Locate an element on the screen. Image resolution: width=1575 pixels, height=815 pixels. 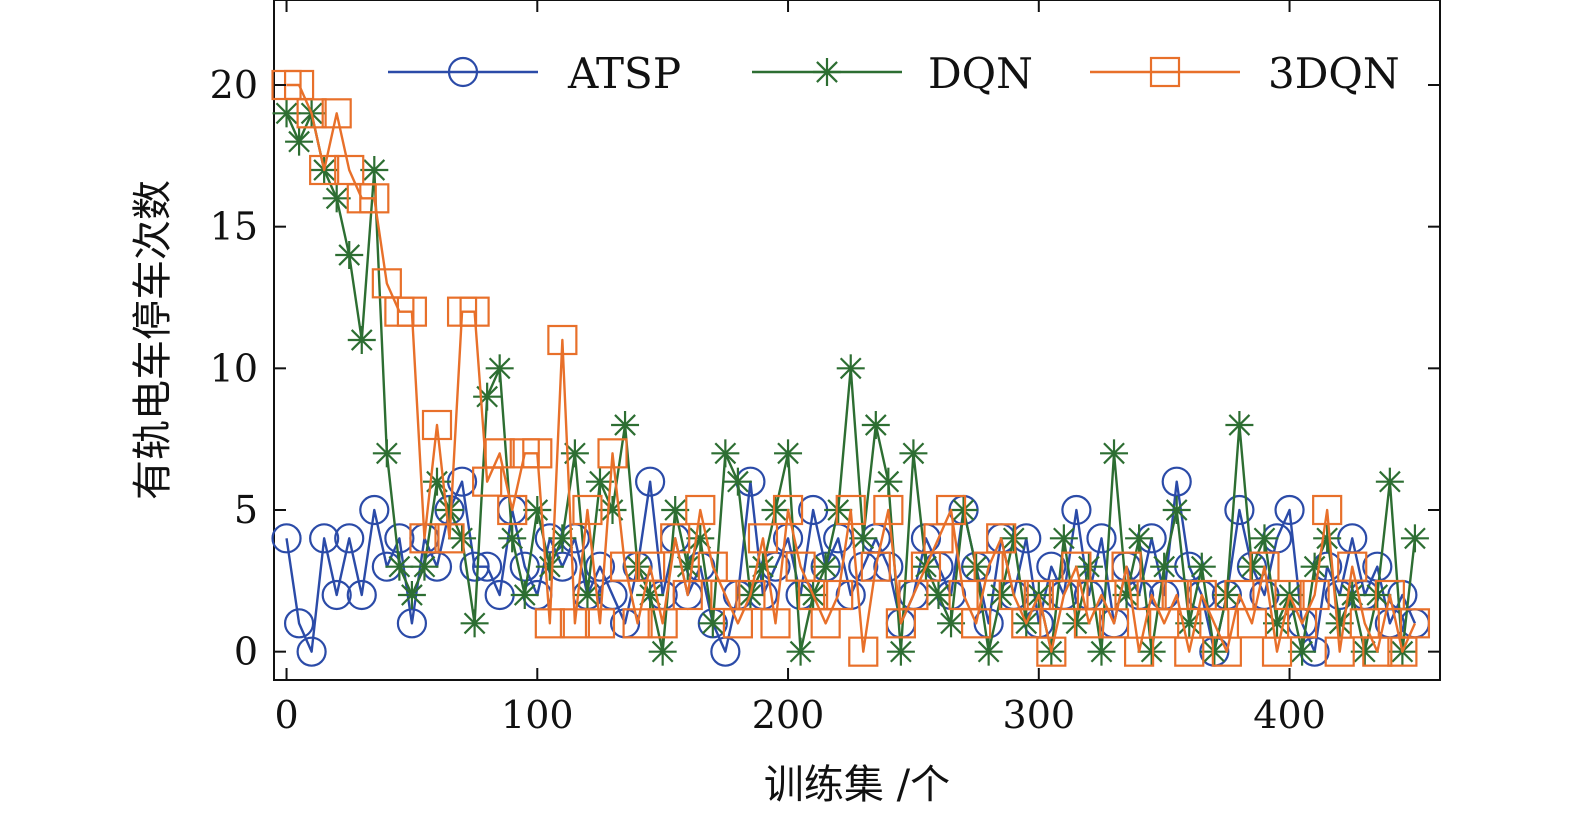
y-tick-label: 10 is located at coordinates (234, 368).